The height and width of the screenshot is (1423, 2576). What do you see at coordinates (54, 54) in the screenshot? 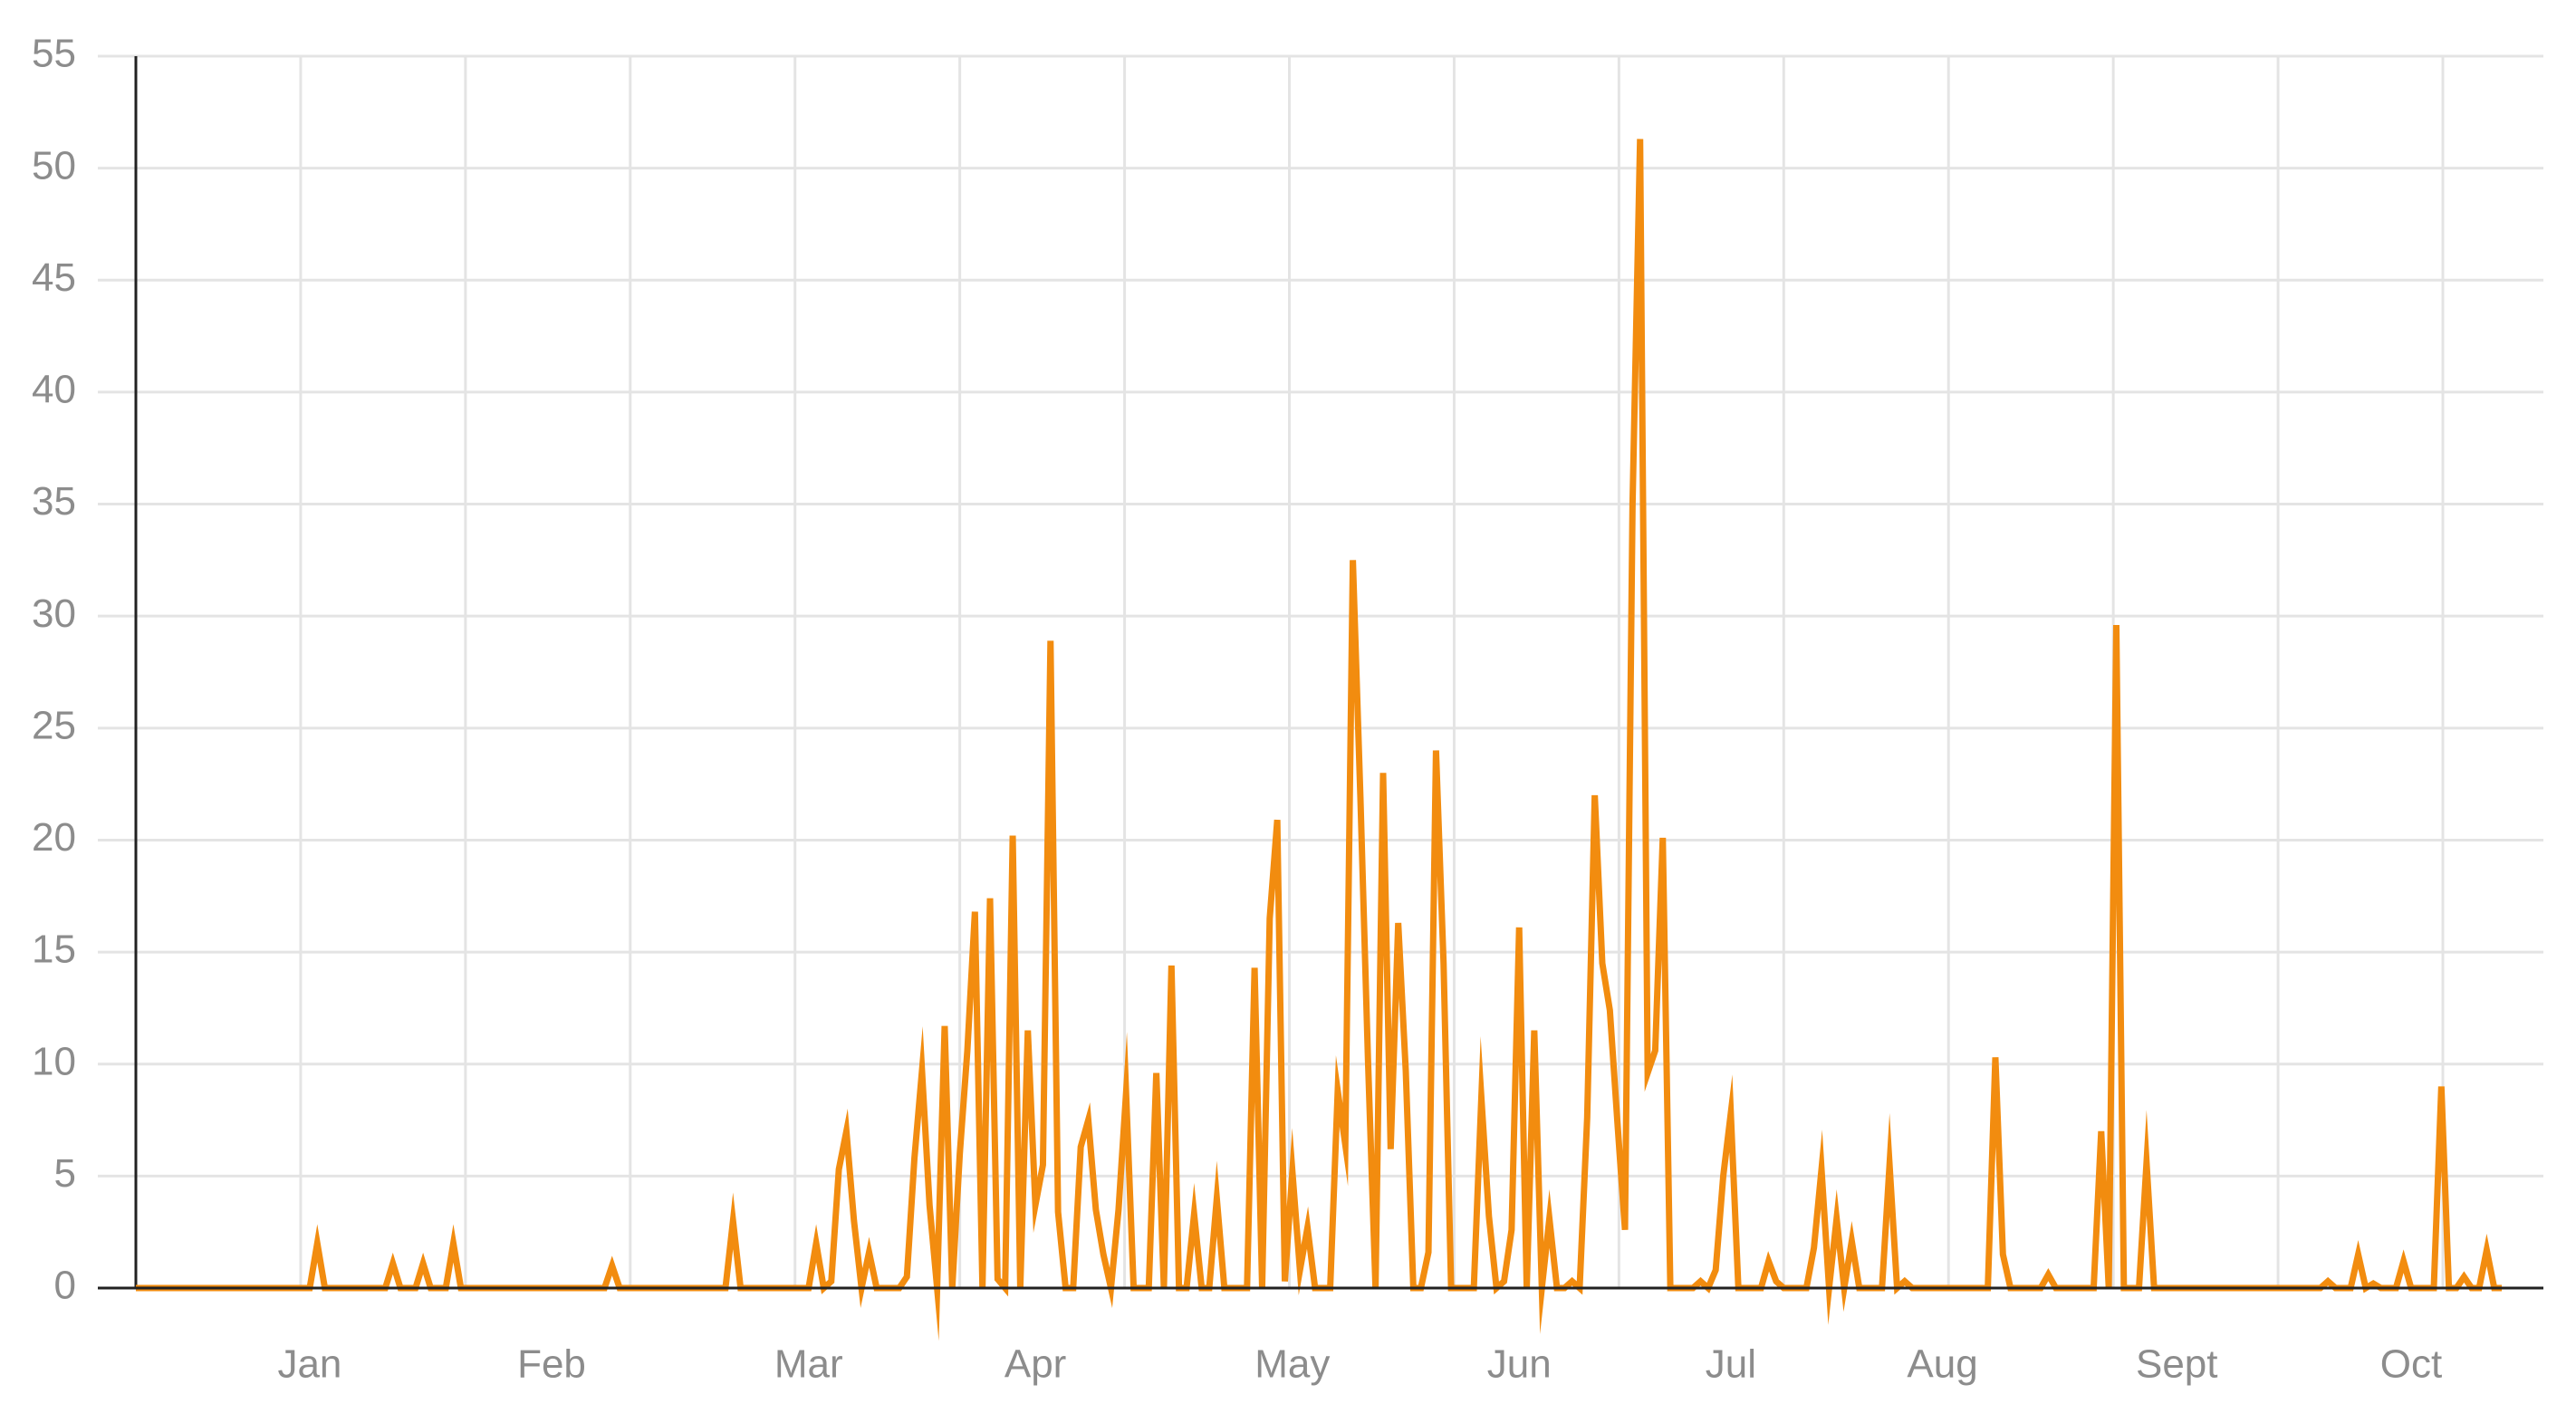
I see `y-tick-label: 55` at bounding box center [54, 54].